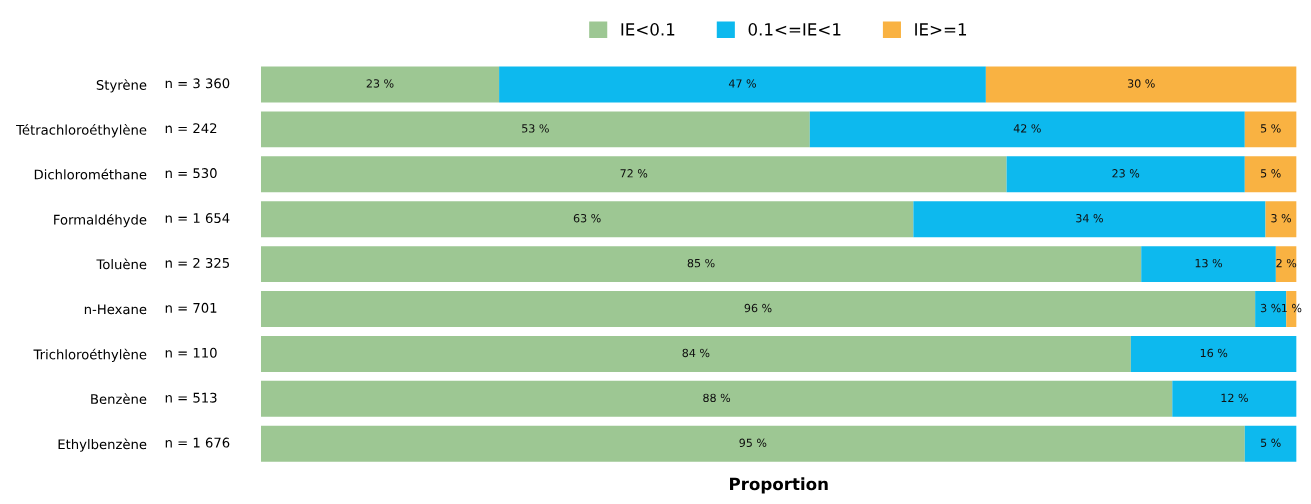  What do you see at coordinates (197, 83) in the screenshot?
I see `y2-tick-label: n = 3 360` at bounding box center [197, 83].